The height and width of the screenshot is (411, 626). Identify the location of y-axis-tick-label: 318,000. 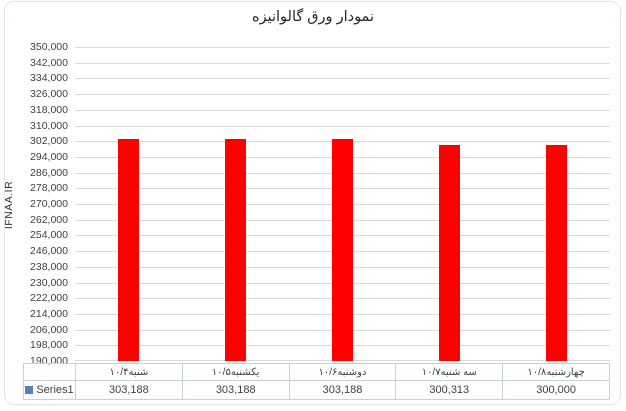
(49, 109).